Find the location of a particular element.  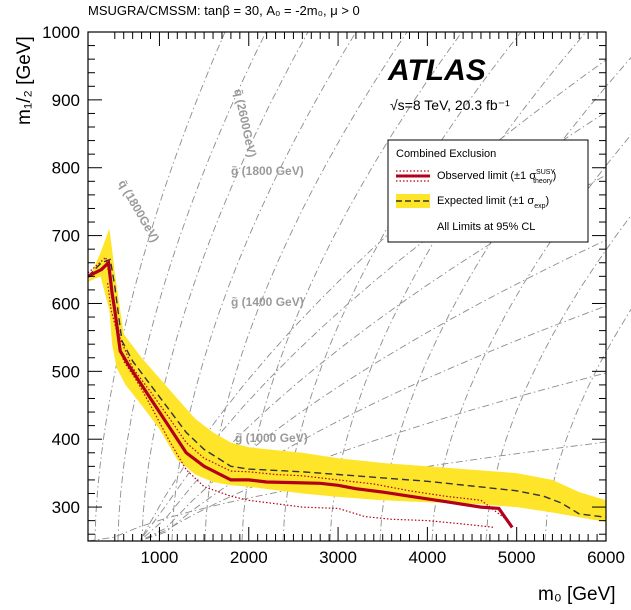

x-tick-label: 5000 is located at coordinates (517, 557).